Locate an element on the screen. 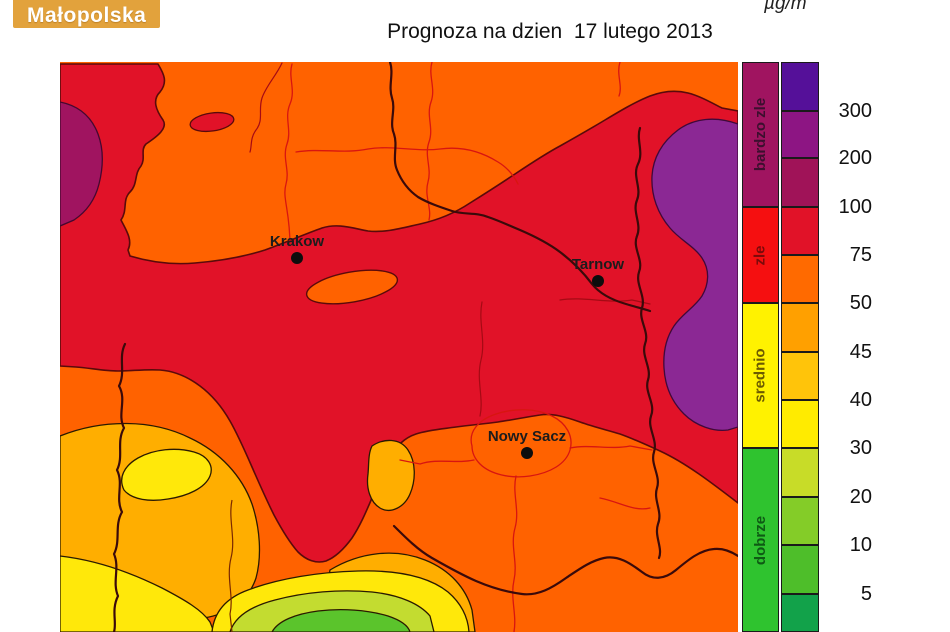 This screenshot has height=632, width=950. county-line-on-amber is located at coordinates (231, 565).